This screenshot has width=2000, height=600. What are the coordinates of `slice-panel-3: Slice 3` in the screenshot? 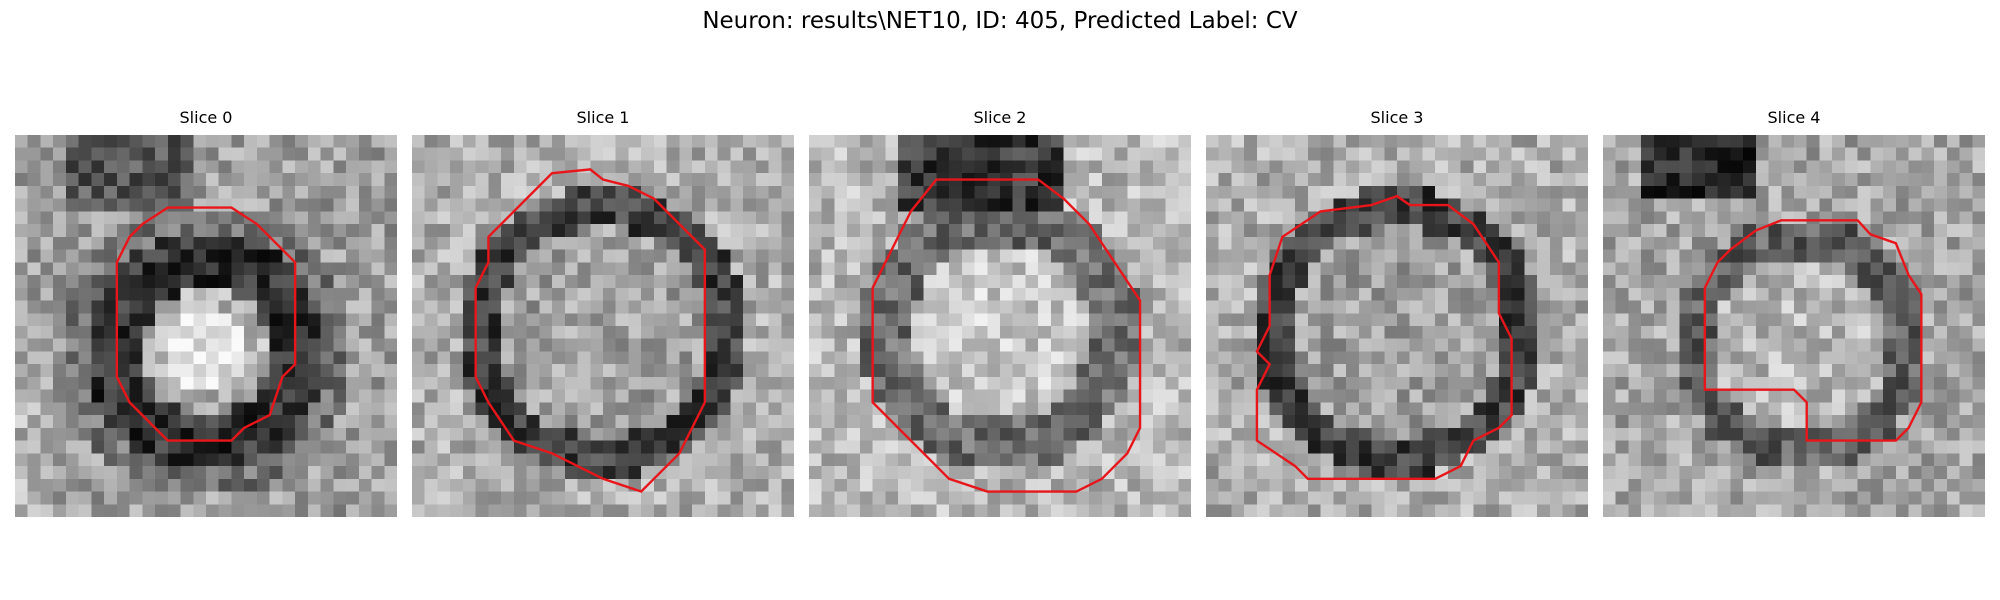 It's located at (1397, 312).